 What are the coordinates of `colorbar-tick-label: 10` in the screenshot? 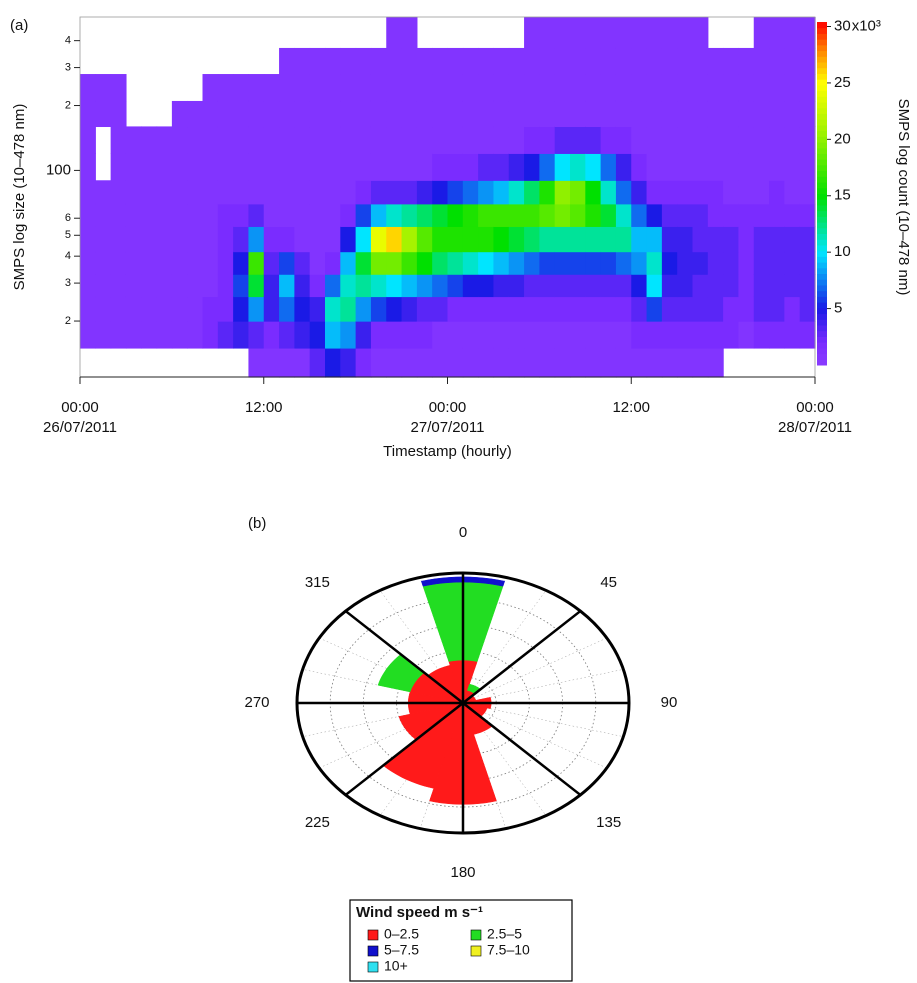 It's located at (842, 251).